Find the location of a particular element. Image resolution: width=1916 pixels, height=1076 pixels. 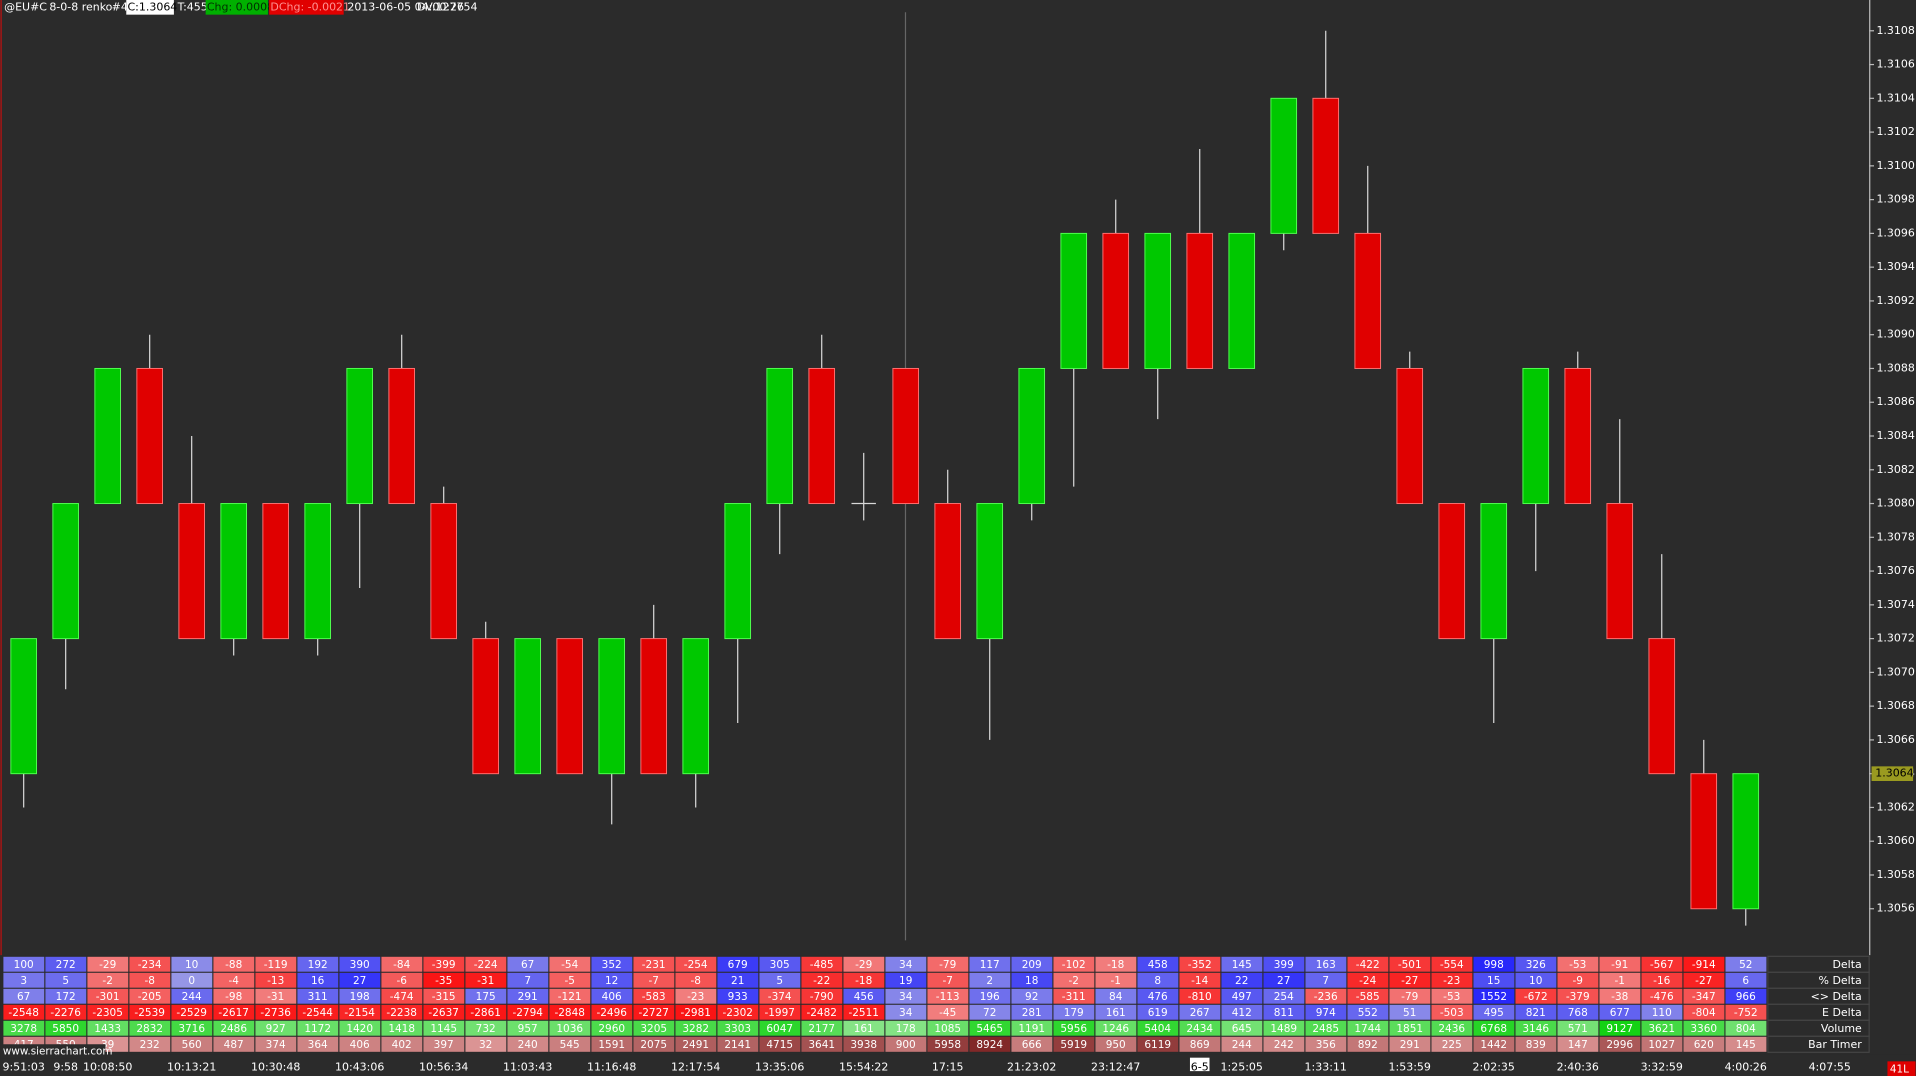

table-value: 476 is located at coordinates (1158, 997).